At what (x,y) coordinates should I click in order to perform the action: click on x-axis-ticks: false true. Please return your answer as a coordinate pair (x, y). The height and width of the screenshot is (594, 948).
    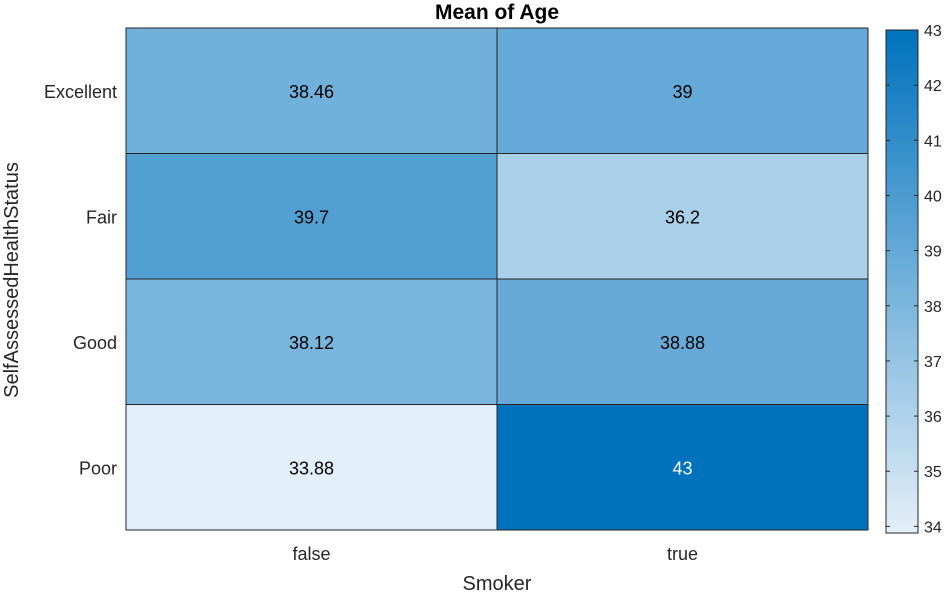
    Looking at the image, I should click on (495, 554).